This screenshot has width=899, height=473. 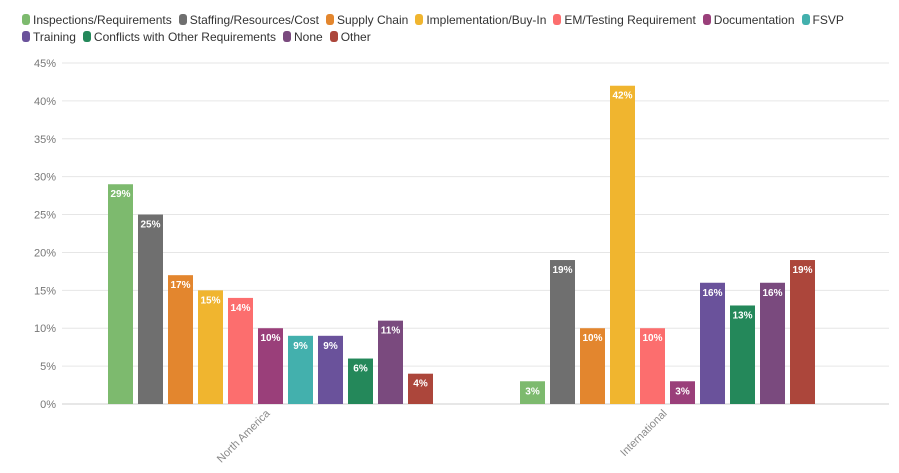 What do you see at coordinates (240, 308) in the screenshot?
I see `data-label: 14%` at bounding box center [240, 308].